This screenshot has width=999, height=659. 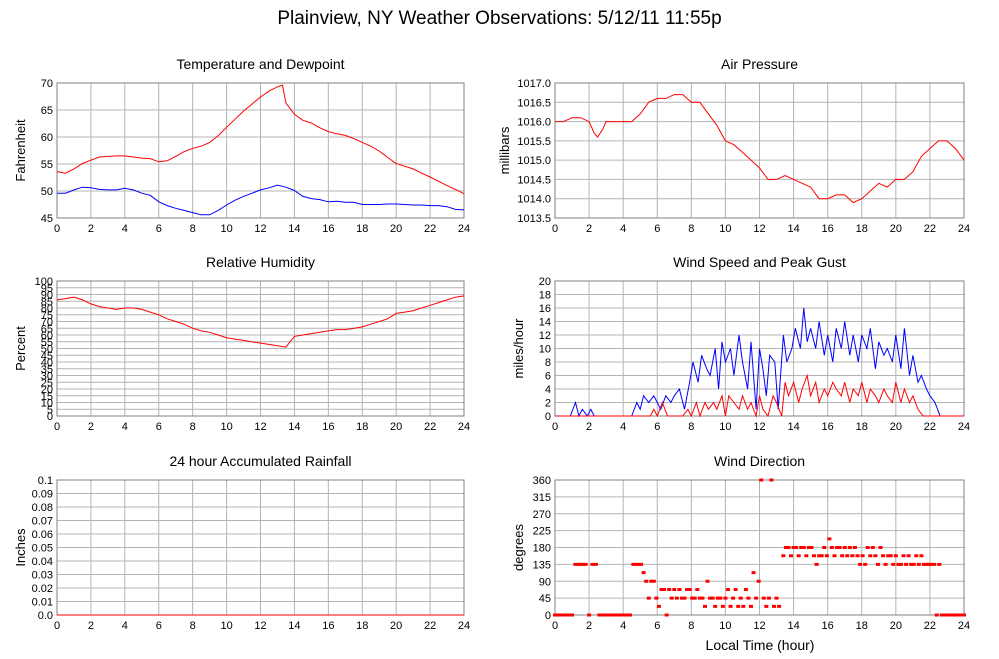 What do you see at coordinates (691, 427) in the screenshot?
I see `wind-x-tick-label: 8` at bounding box center [691, 427].